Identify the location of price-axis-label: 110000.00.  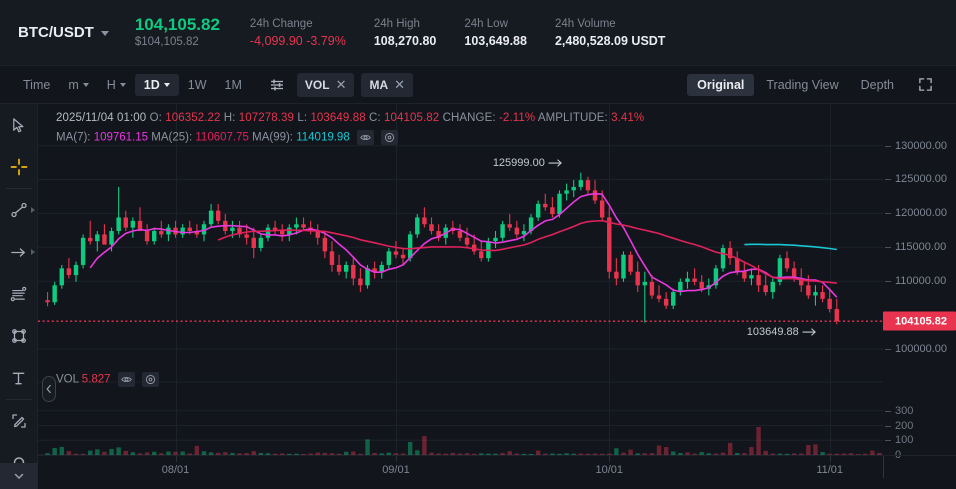
(921, 281).